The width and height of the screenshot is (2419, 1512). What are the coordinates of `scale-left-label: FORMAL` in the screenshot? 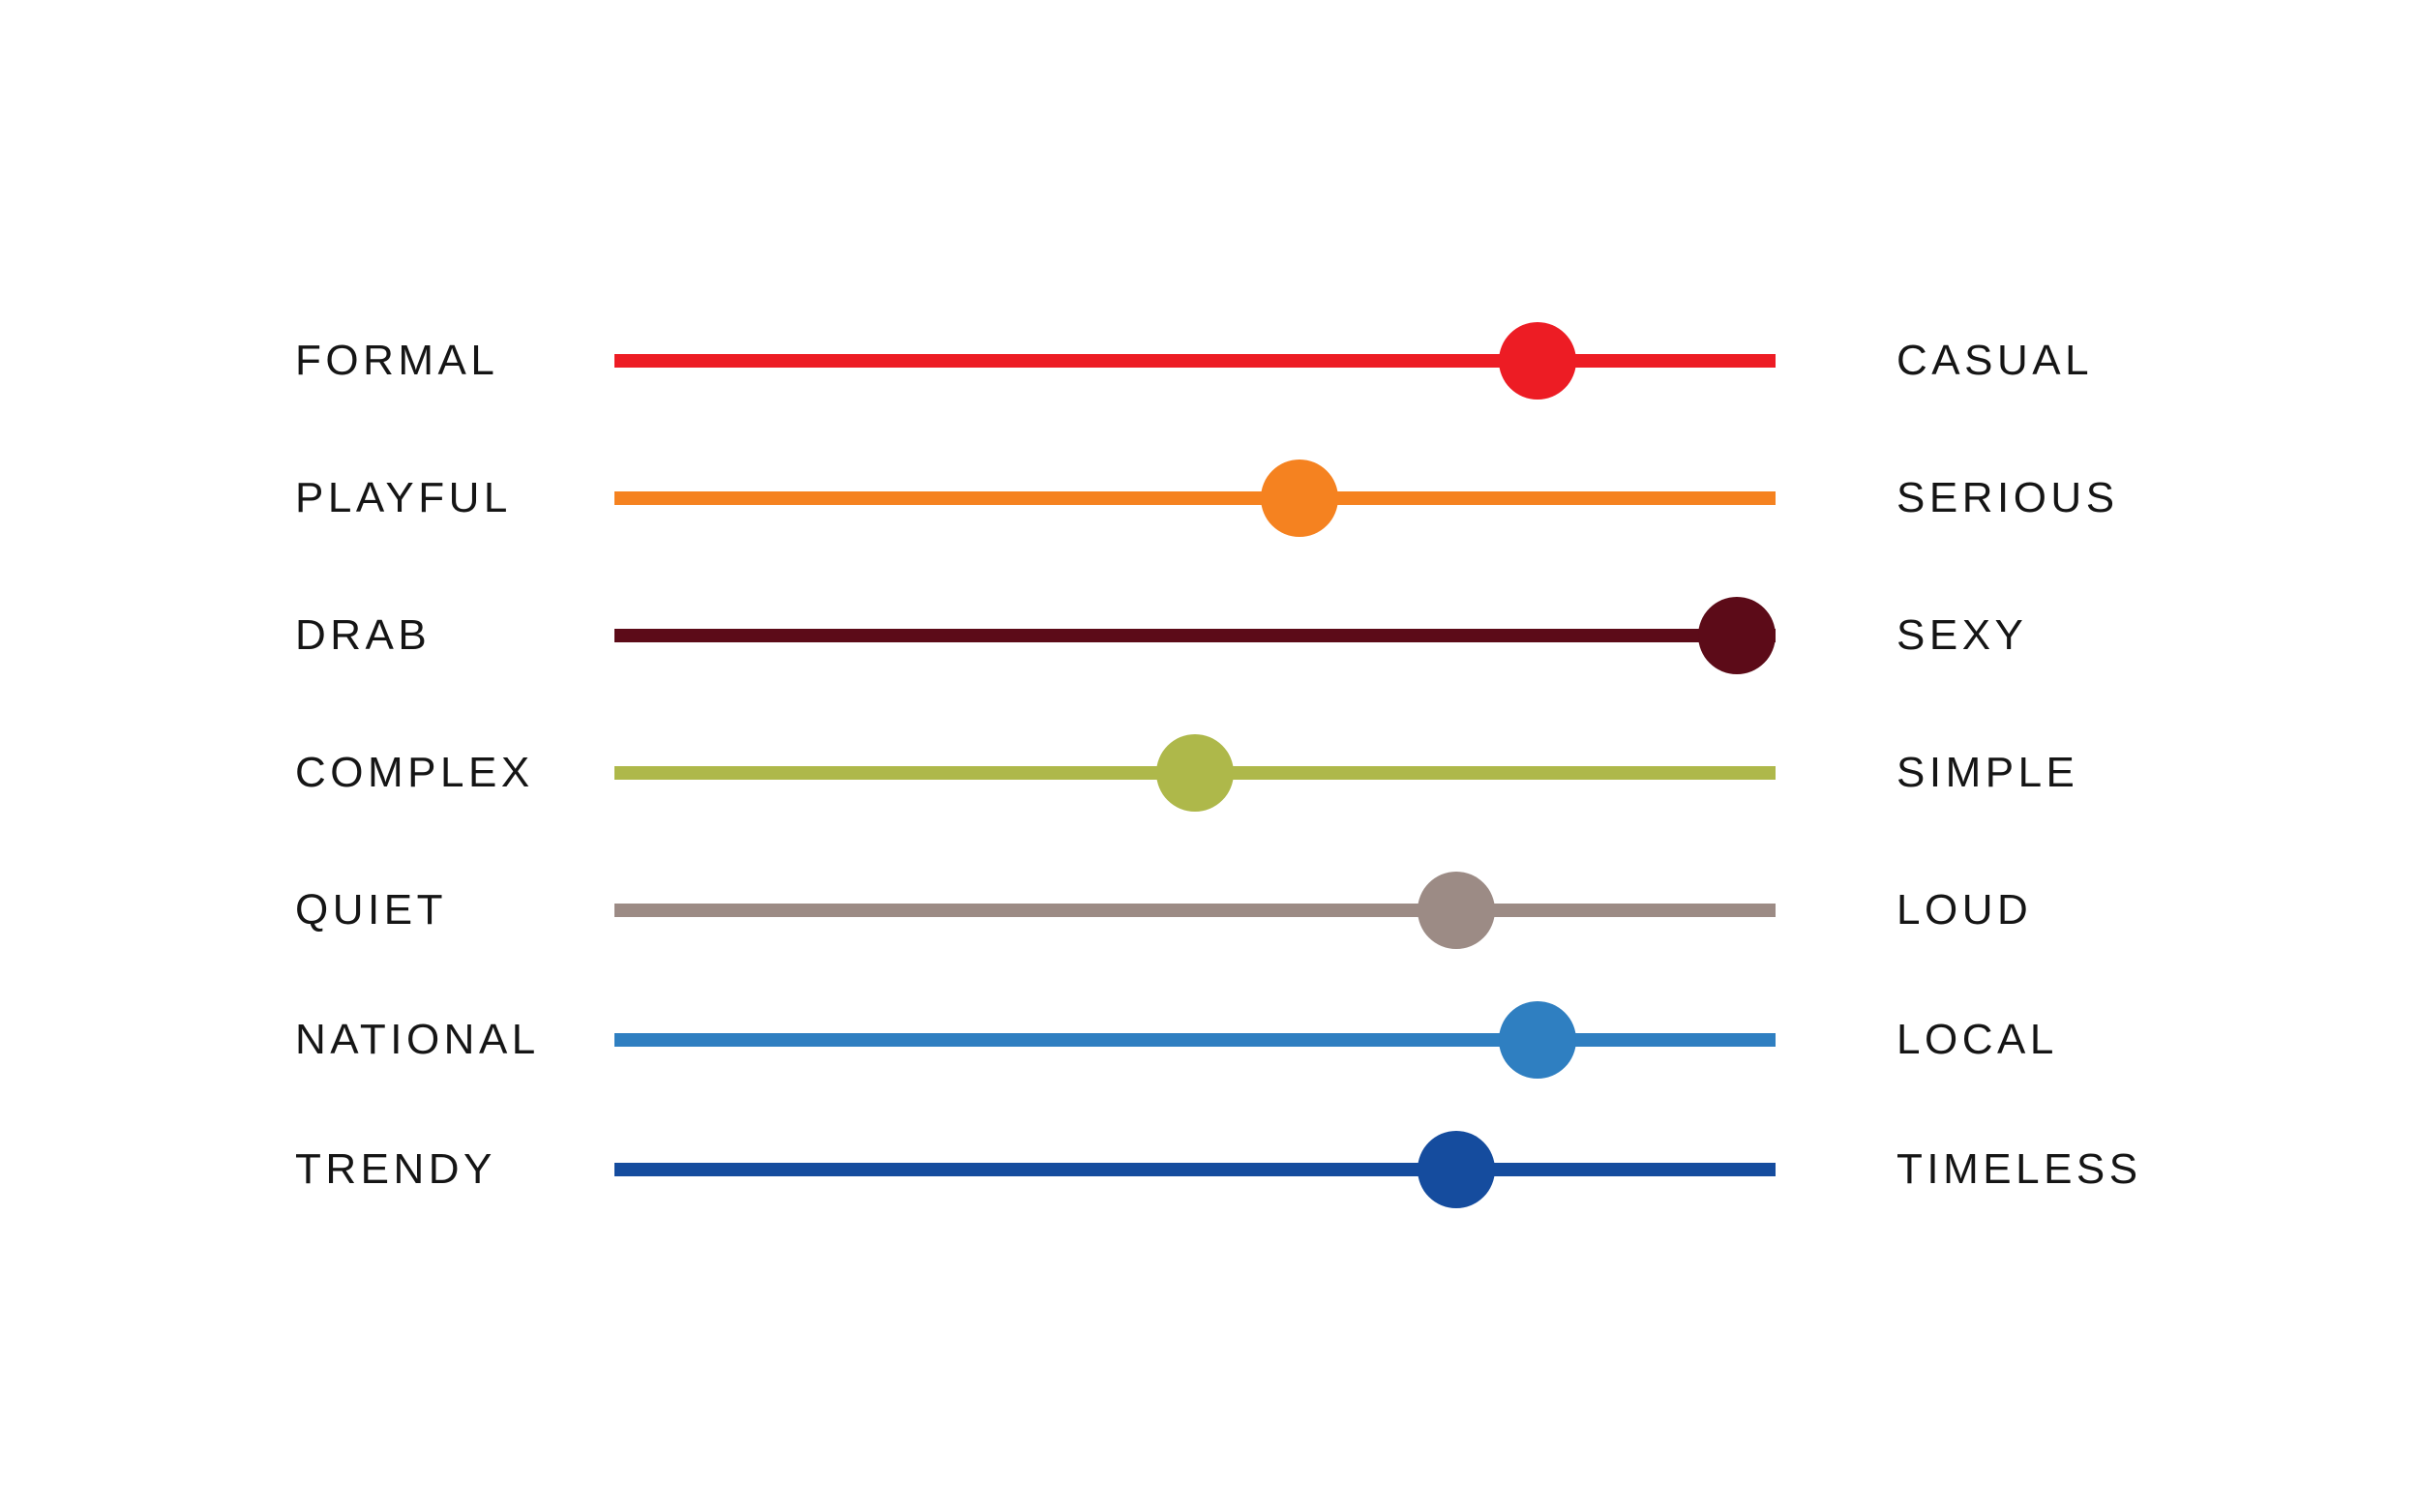 It's located at (397, 361).